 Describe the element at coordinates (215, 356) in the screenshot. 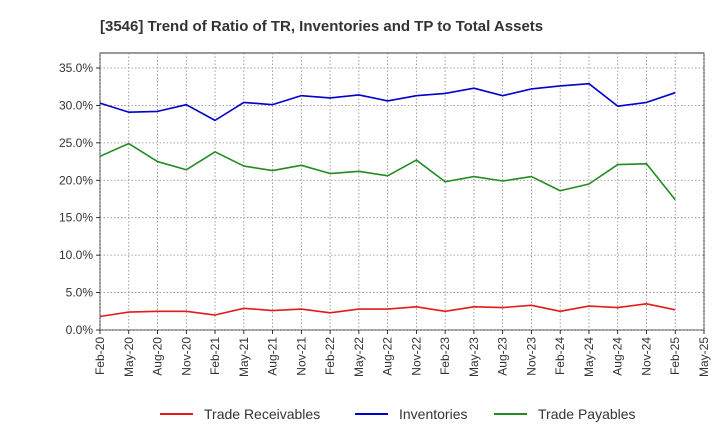

I see `x-tick-label: Feb-21` at that location.